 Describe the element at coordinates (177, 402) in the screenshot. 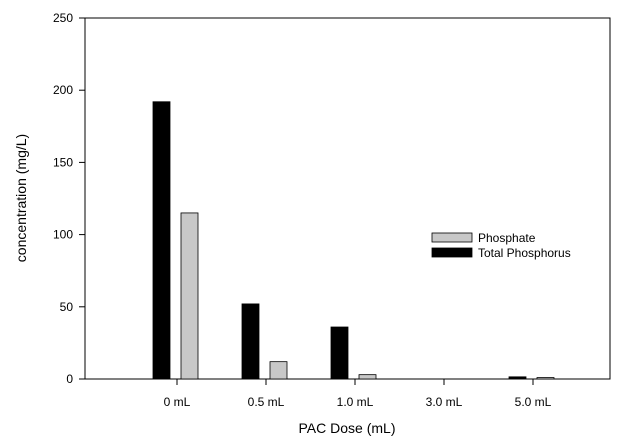

I see `x-tick-label: 0 mL` at that location.